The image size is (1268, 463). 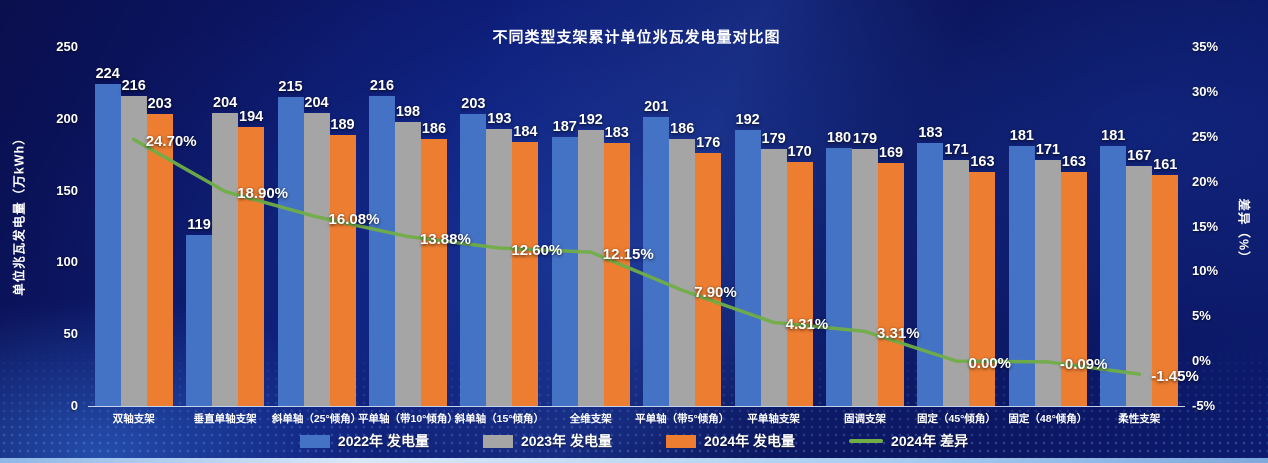 I want to click on bar-value-label: 215, so click(x=290, y=87).